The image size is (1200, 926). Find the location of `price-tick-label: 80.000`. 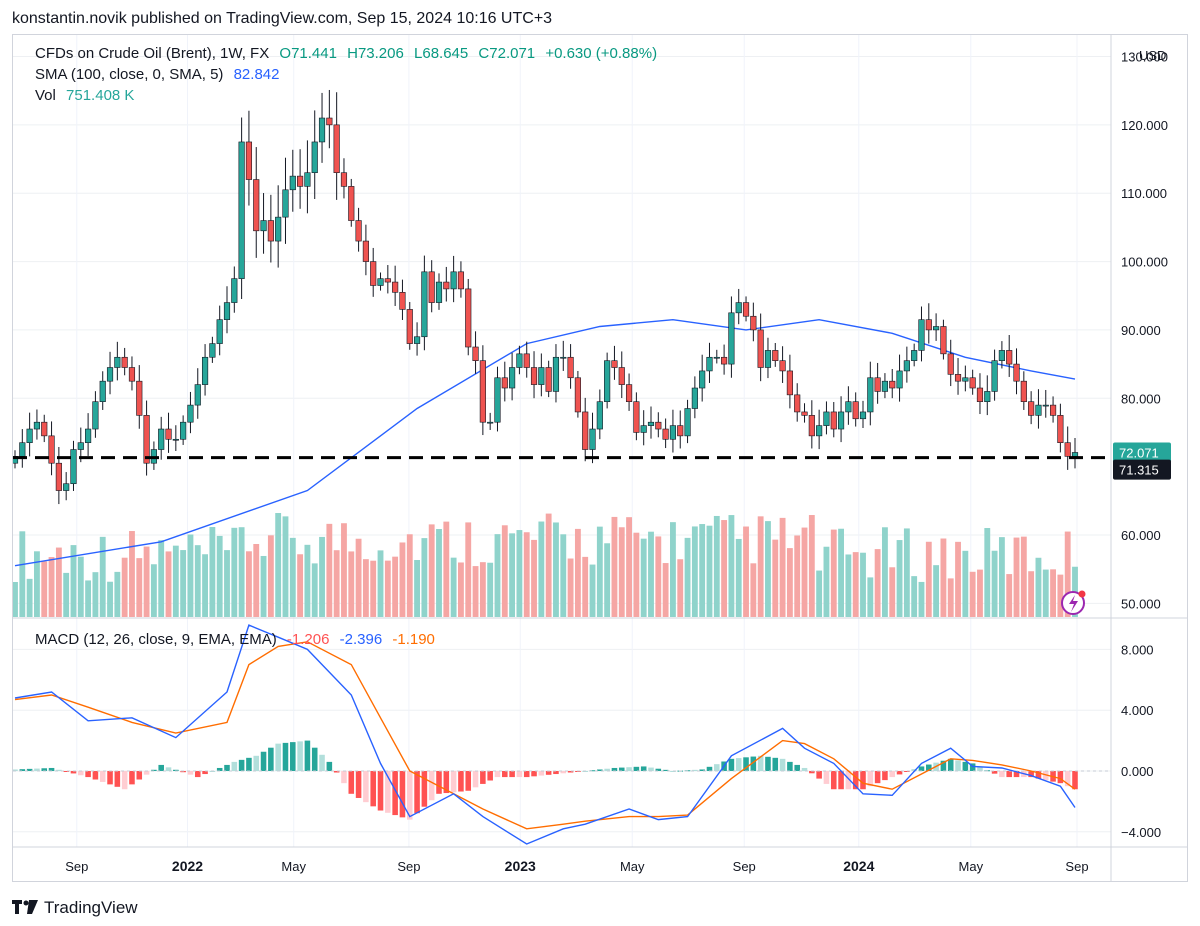

price-tick-label: 80.000 is located at coordinates (1141, 398).